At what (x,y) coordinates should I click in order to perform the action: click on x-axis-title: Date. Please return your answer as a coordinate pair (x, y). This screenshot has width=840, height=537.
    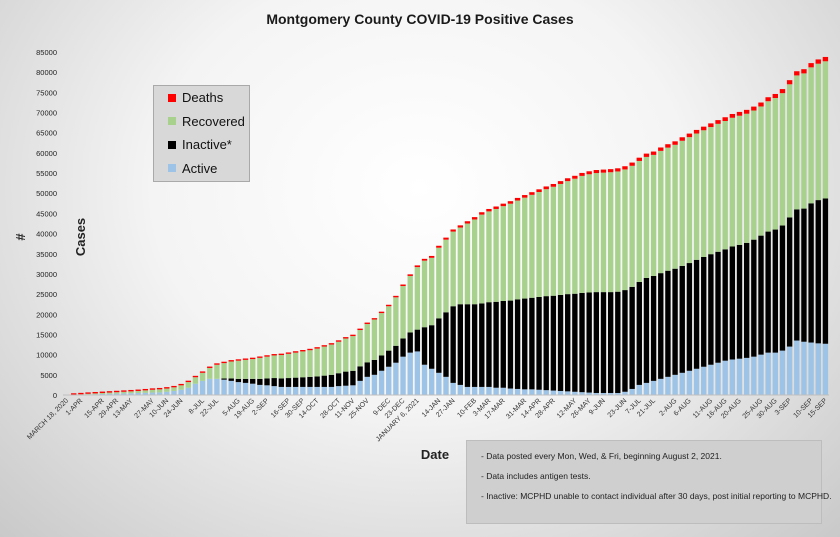
    Looking at the image, I should click on (435, 454).